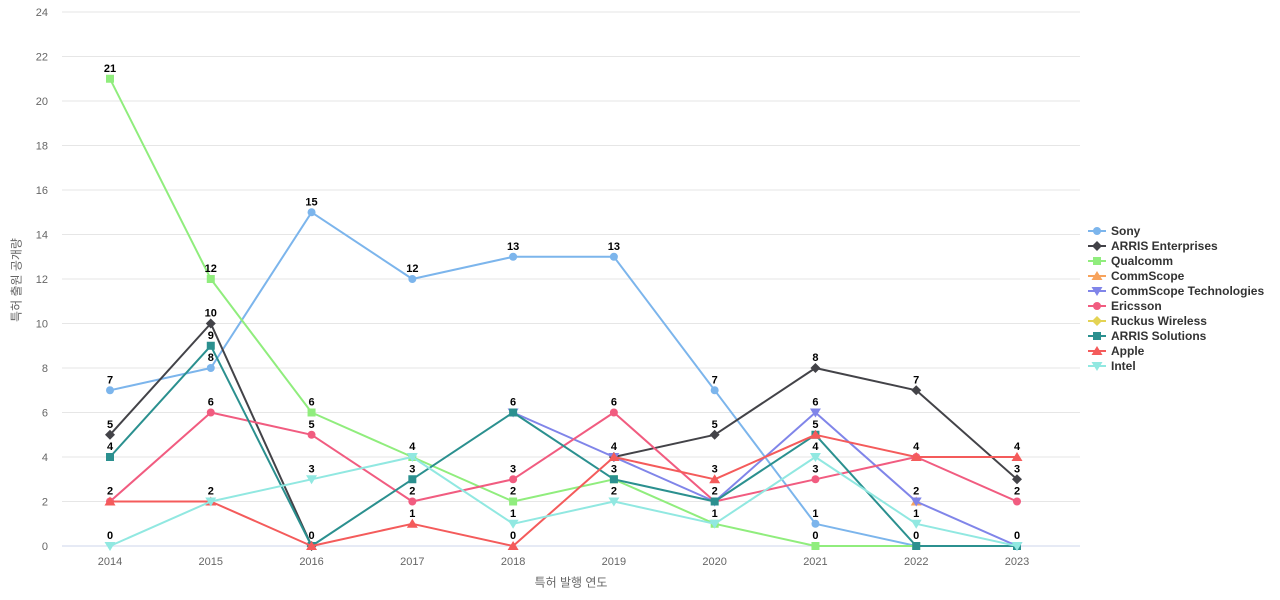  What do you see at coordinates (1176, 290) in the screenshot?
I see `legend-item-commscope-technologies: CommScope Technologies` at bounding box center [1176, 290].